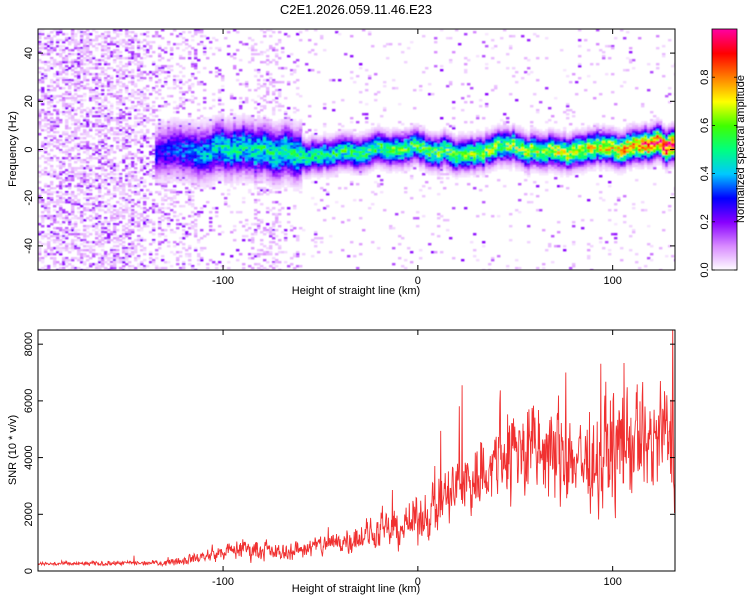  I want to click on spectrogram-y-tick-label: 20, so click(29, 101).